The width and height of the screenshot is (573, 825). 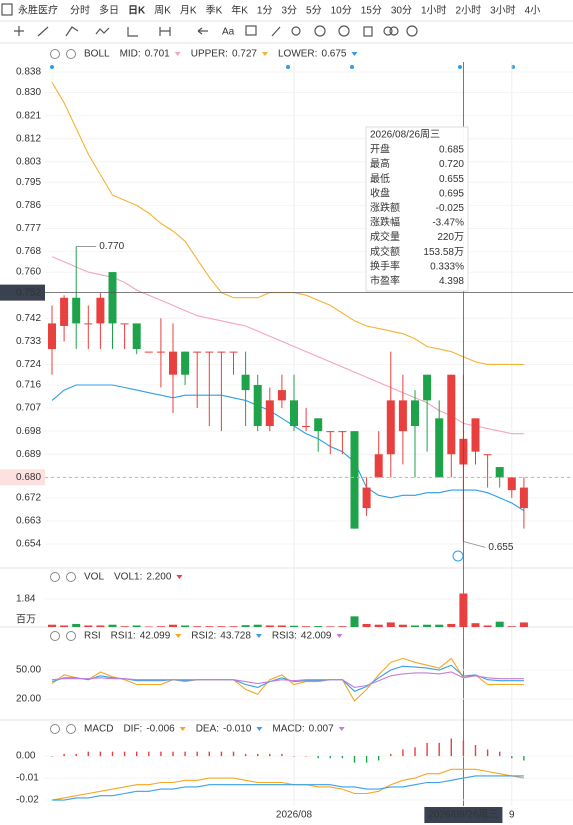 I want to click on y-tick-label: 0.724, so click(x=28, y=364).